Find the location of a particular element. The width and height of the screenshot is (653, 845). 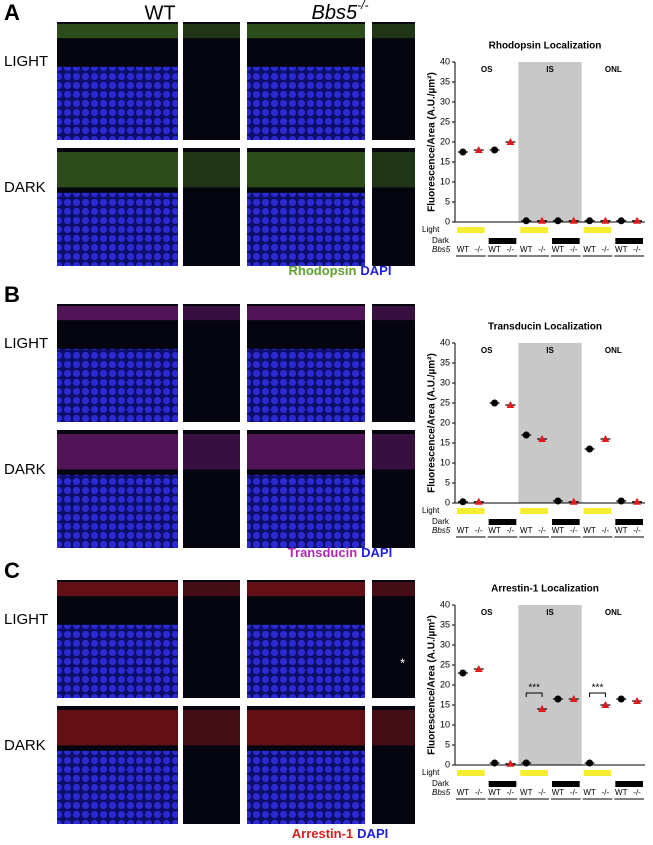

column-header: WT is located at coordinates (159, 13).